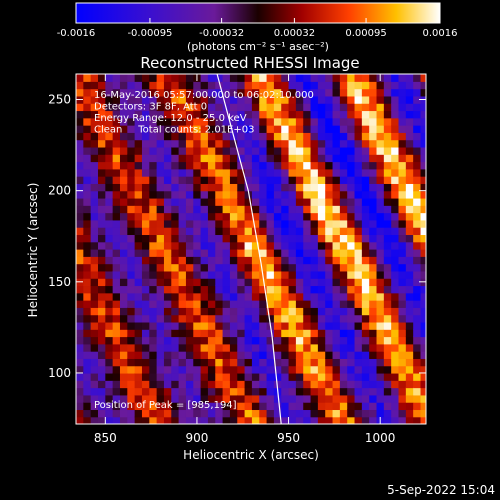  Describe the element at coordinates (288, 438) in the screenshot. I see `x-tick-label: 950` at that location.